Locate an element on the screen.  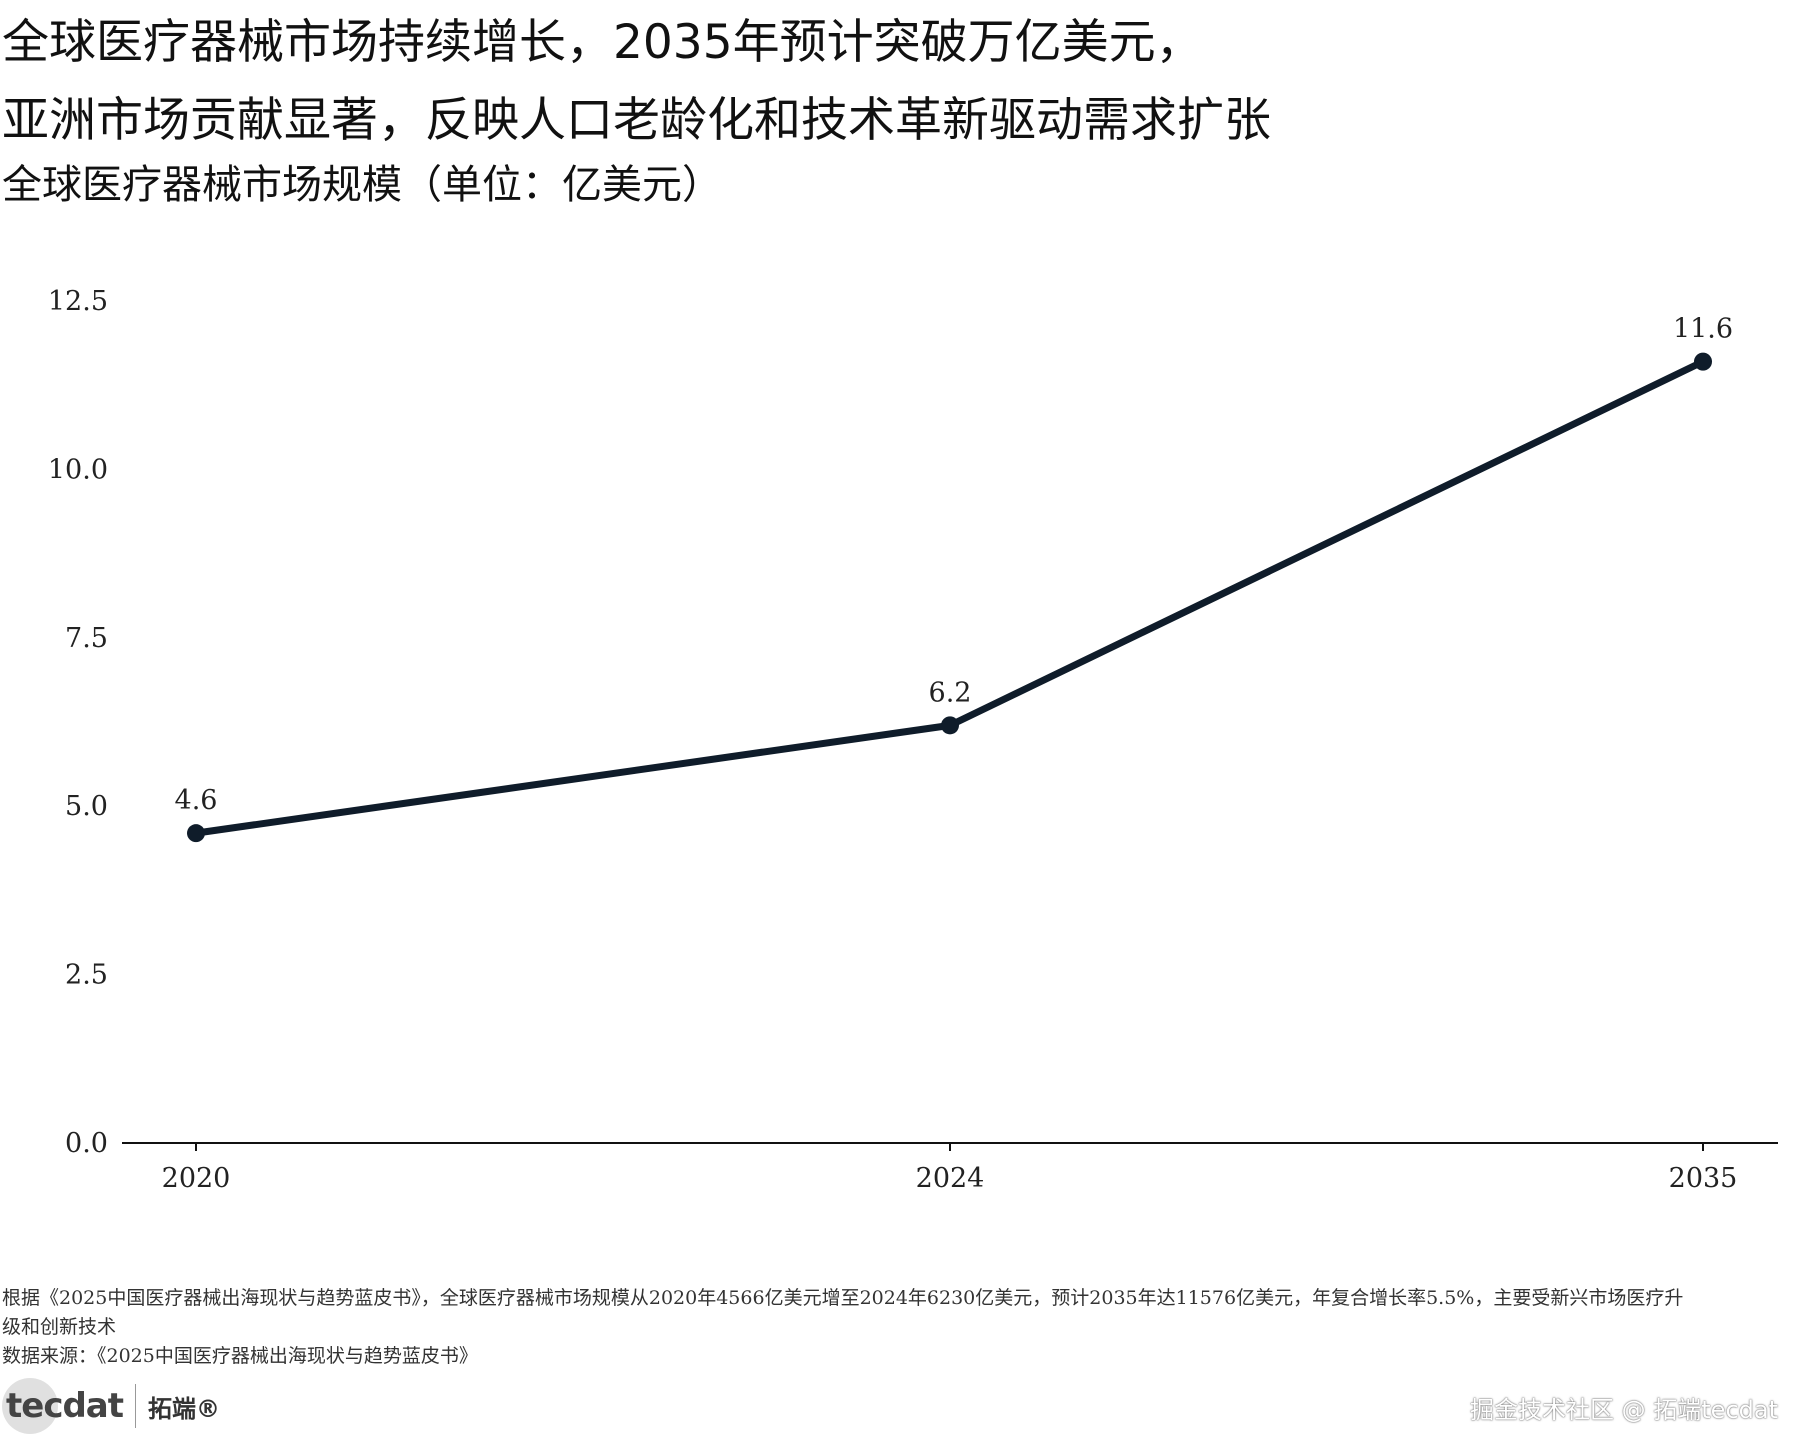
data-source: 数据来源：《2025中国医疗器械出海现状与趋势蓝皮书》 is located at coordinates (240, 1356).